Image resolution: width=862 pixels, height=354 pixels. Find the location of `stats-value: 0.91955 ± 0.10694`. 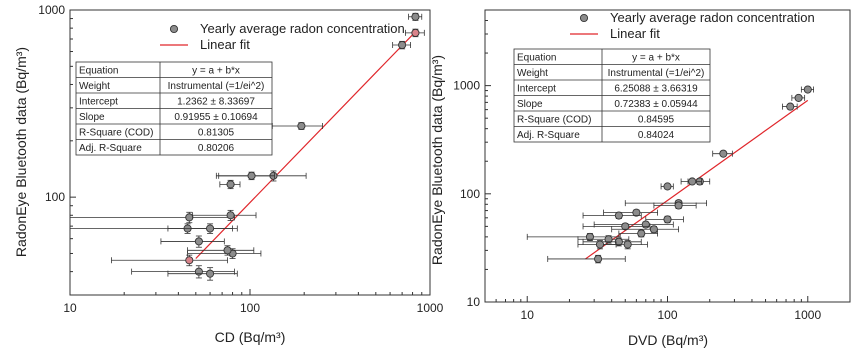

stats-value: 0.91955 ± 0.10694 is located at coordinates (216, 117).